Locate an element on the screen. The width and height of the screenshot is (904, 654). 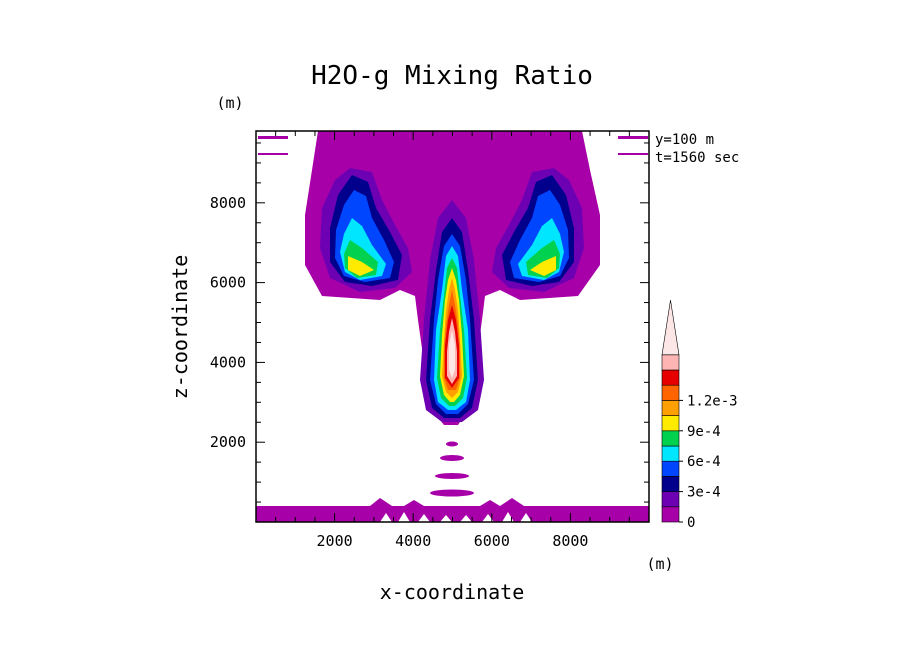
x-tick-label: 8000 is located at coordinates (570, 541).